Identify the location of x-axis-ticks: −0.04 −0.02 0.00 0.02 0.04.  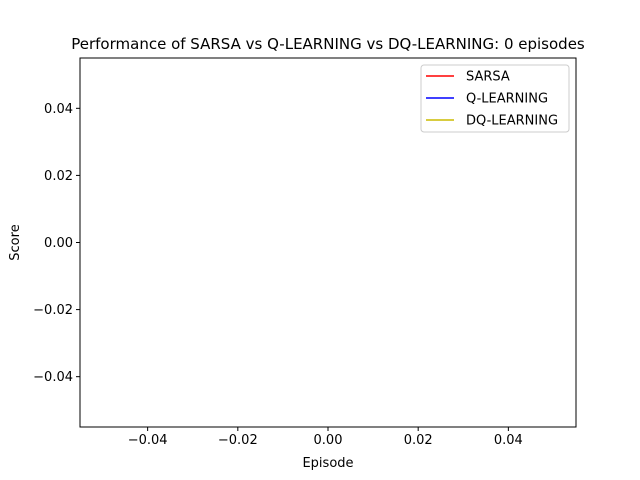
(325, 437).